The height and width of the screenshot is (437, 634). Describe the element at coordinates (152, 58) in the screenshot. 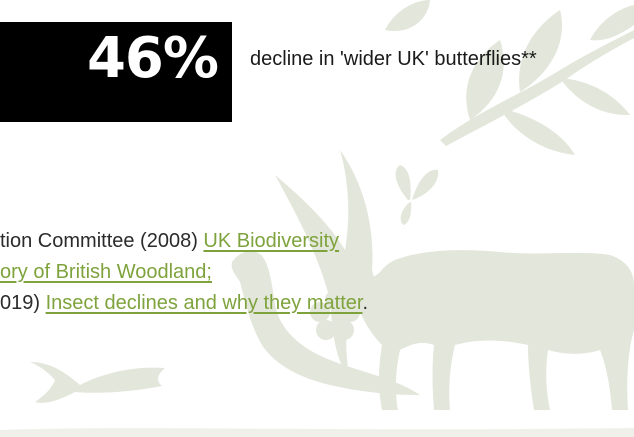

I see `stat-value: 46%` at that location.